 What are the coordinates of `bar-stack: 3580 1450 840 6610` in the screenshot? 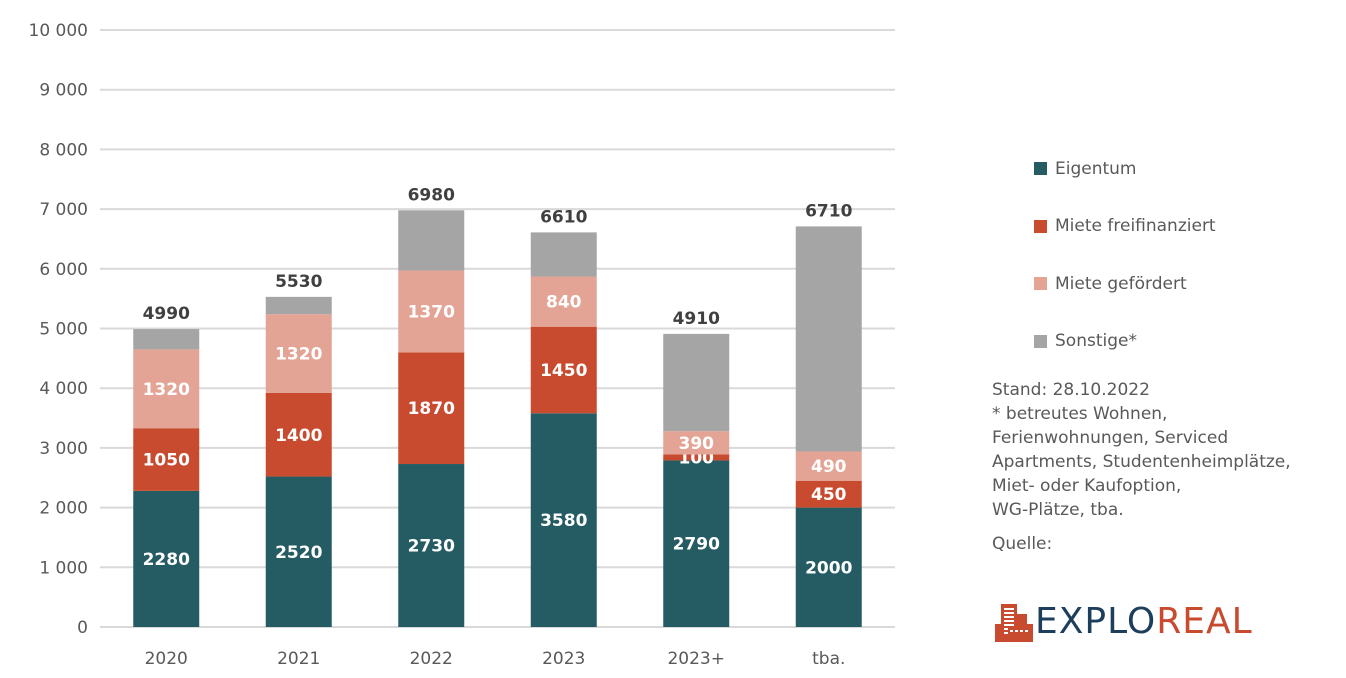 It's located at (563, 417).